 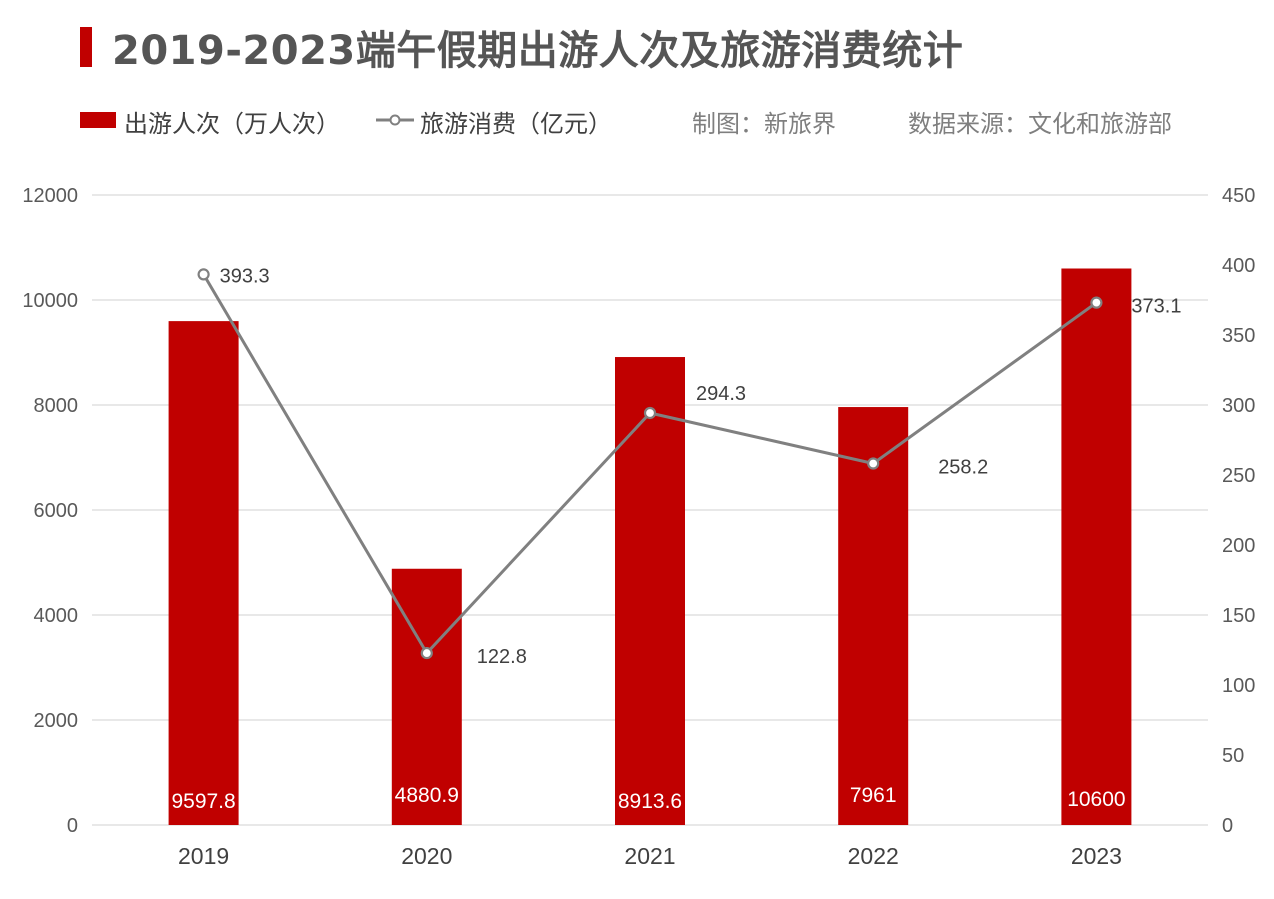 What do you see at coordinates (98, 120) in the screenshot?
I see `legend-bar-swatch` at bounding box center [98, 120].